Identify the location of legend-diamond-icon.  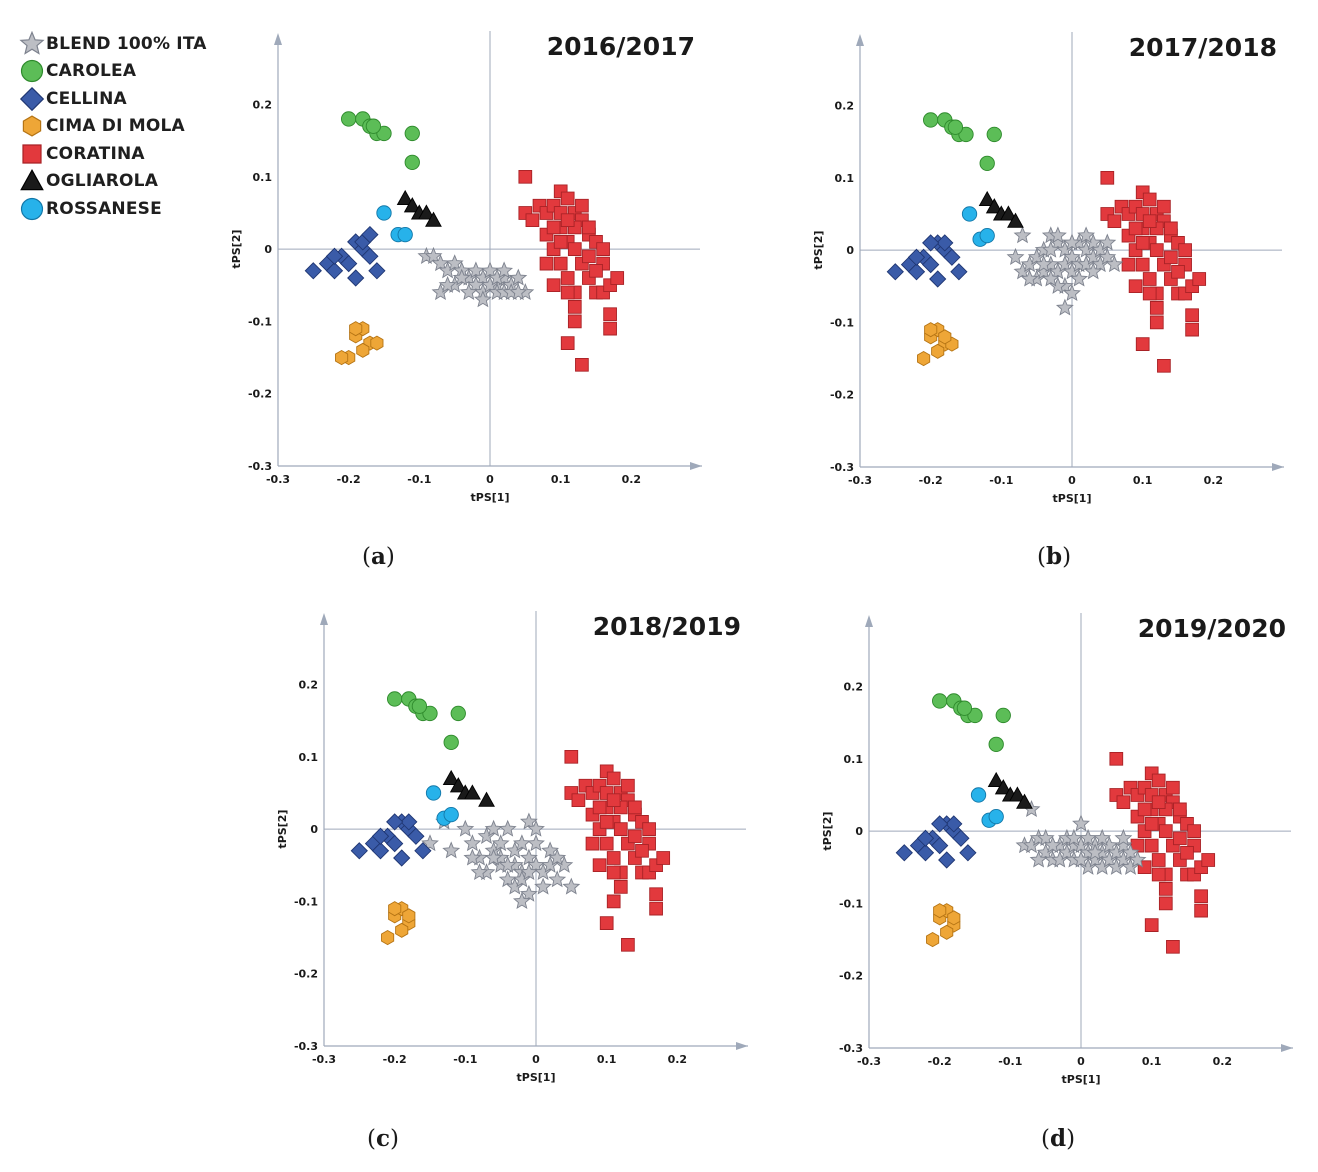
(32, 98).